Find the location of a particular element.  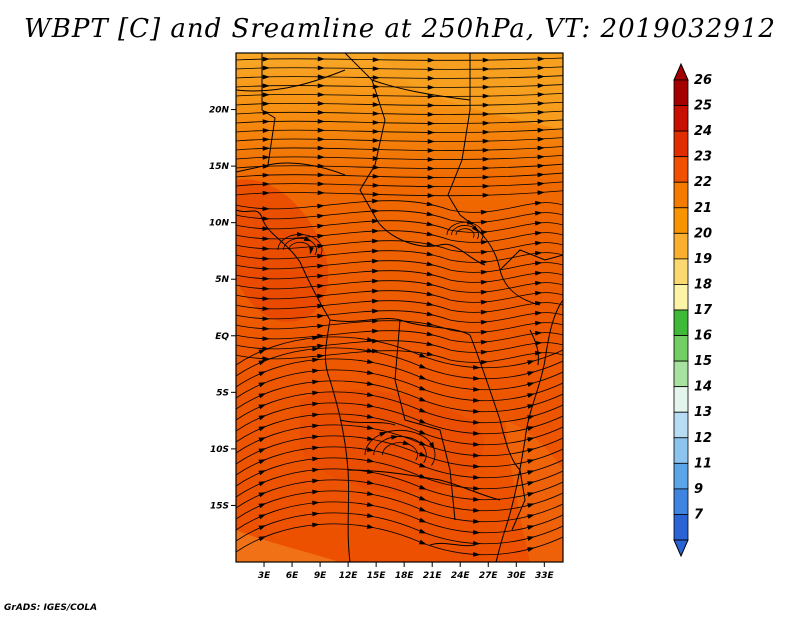

colorbar: 26 25 24 23 22 21 20 19 18 17 16 15 14 13 12 11 9 7 is located at coordinates (693, 310).